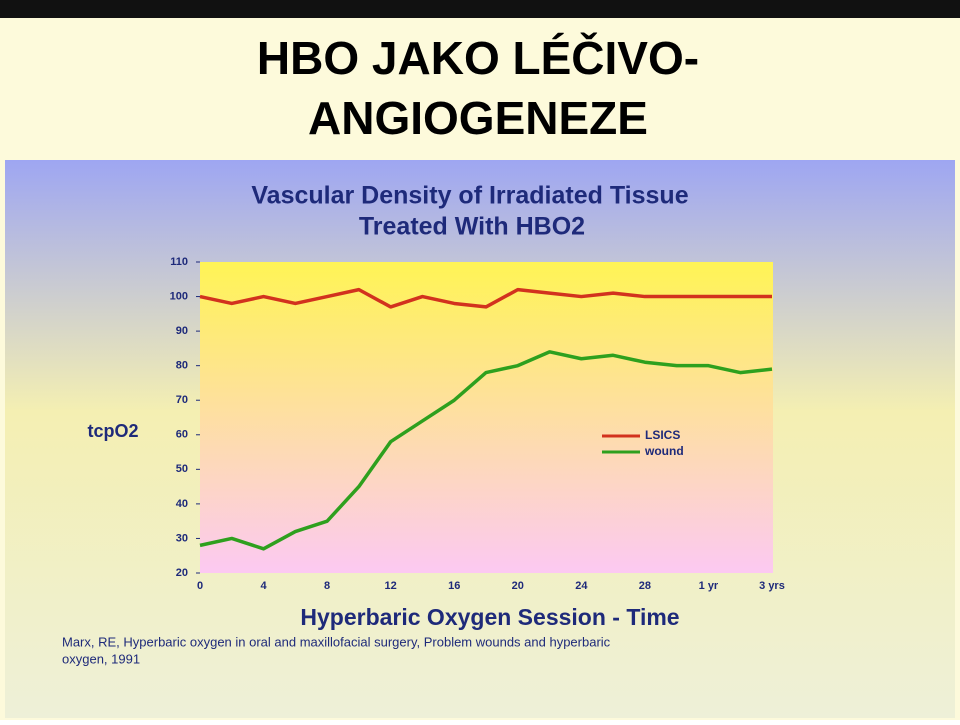  What do you see at coordinates (480, 9) in the screenshot?
I see `top-bar` at bounding box center [480, 9].